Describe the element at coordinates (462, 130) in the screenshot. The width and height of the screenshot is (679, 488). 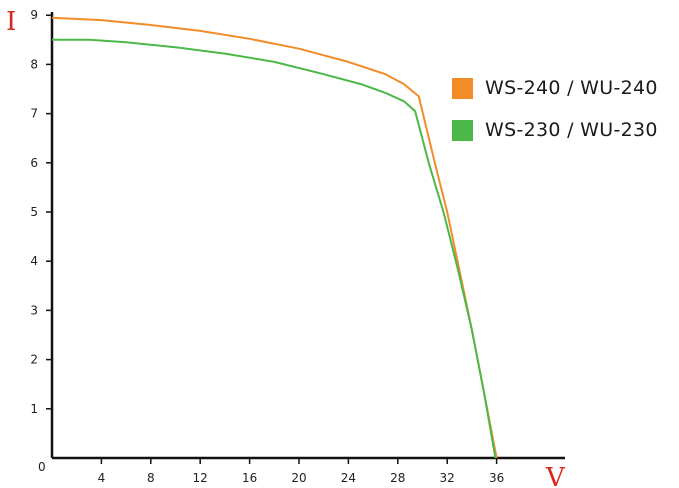
I see `legend-swatch-ws230` at that location.